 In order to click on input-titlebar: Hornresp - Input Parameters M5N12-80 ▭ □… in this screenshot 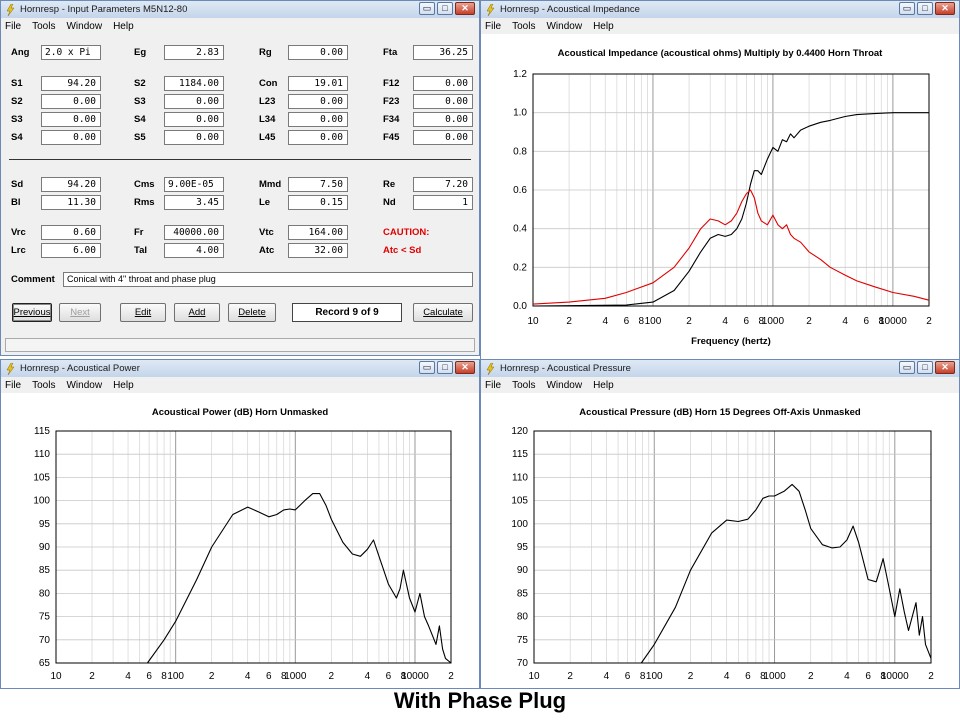, I will do `click(240, 9)`.